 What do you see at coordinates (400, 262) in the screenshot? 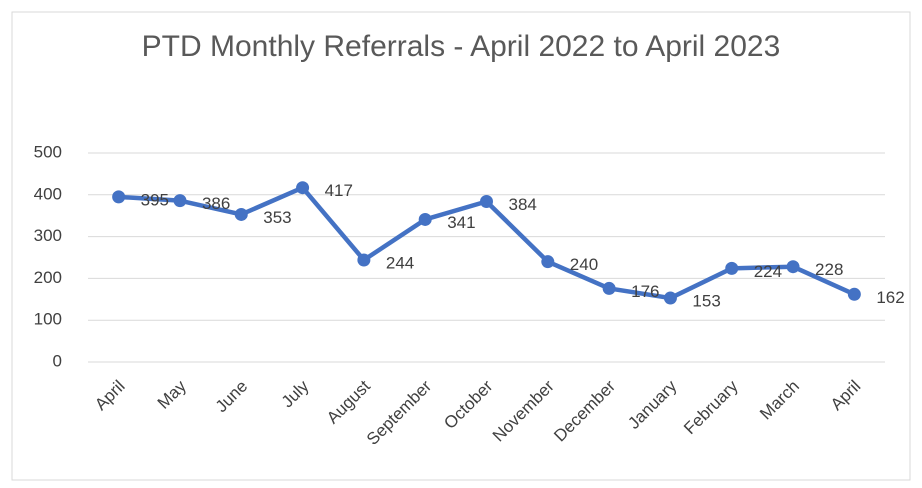
I see `data-label: 244` at bounding box center [400, 262].